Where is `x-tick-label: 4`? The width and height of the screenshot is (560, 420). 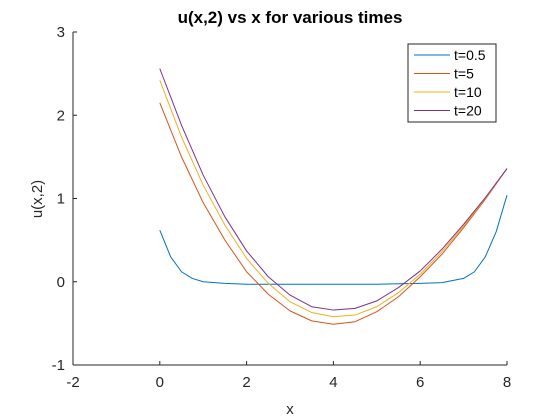
x-tick-label: 4 is located at coordinates (333, 382).